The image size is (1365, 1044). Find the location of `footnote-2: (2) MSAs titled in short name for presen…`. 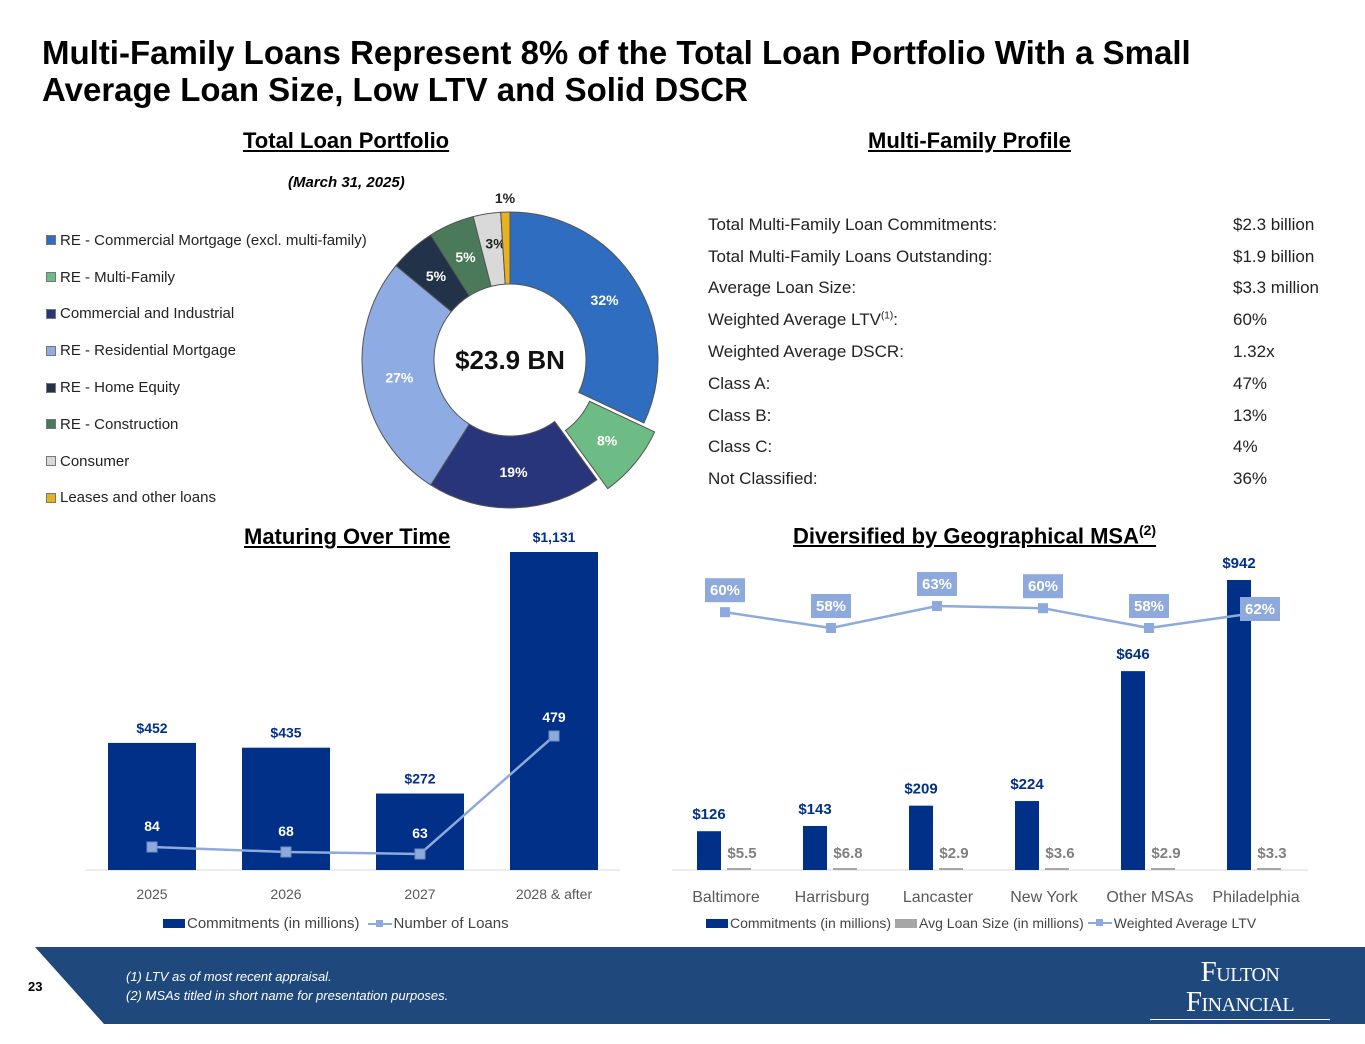

footnote-2: (2) MSAs titled in short name for presen… is located at coordinates (287, 995).